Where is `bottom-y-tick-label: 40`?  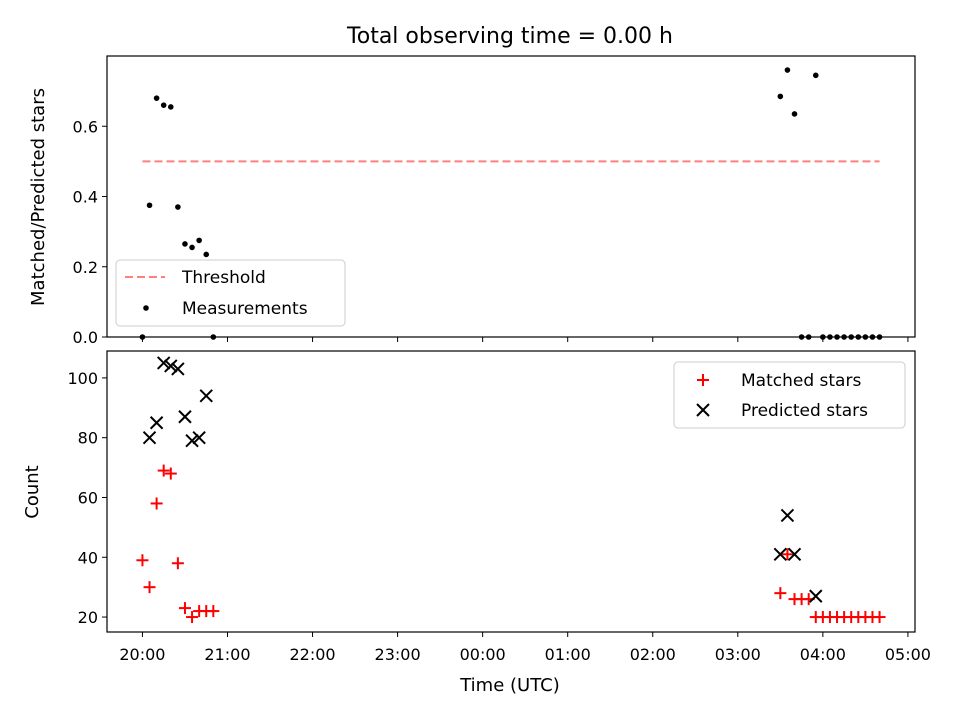
bottom-y-tick-label: 40 is located at coordinates (88, 557).